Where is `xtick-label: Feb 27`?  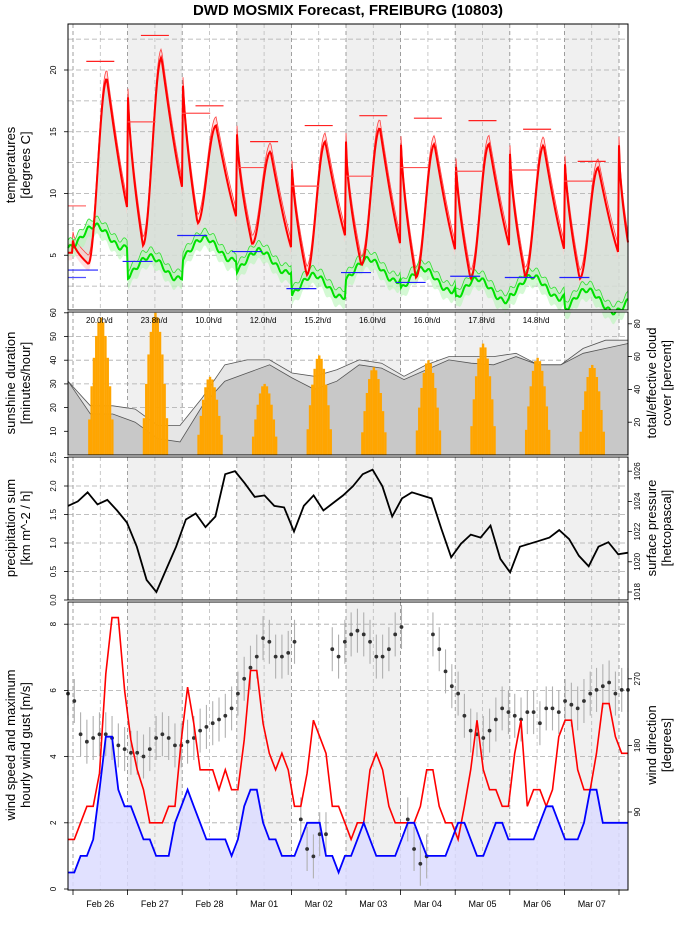
xtick-label: Feb 27 is located at coordinates (155, 904).